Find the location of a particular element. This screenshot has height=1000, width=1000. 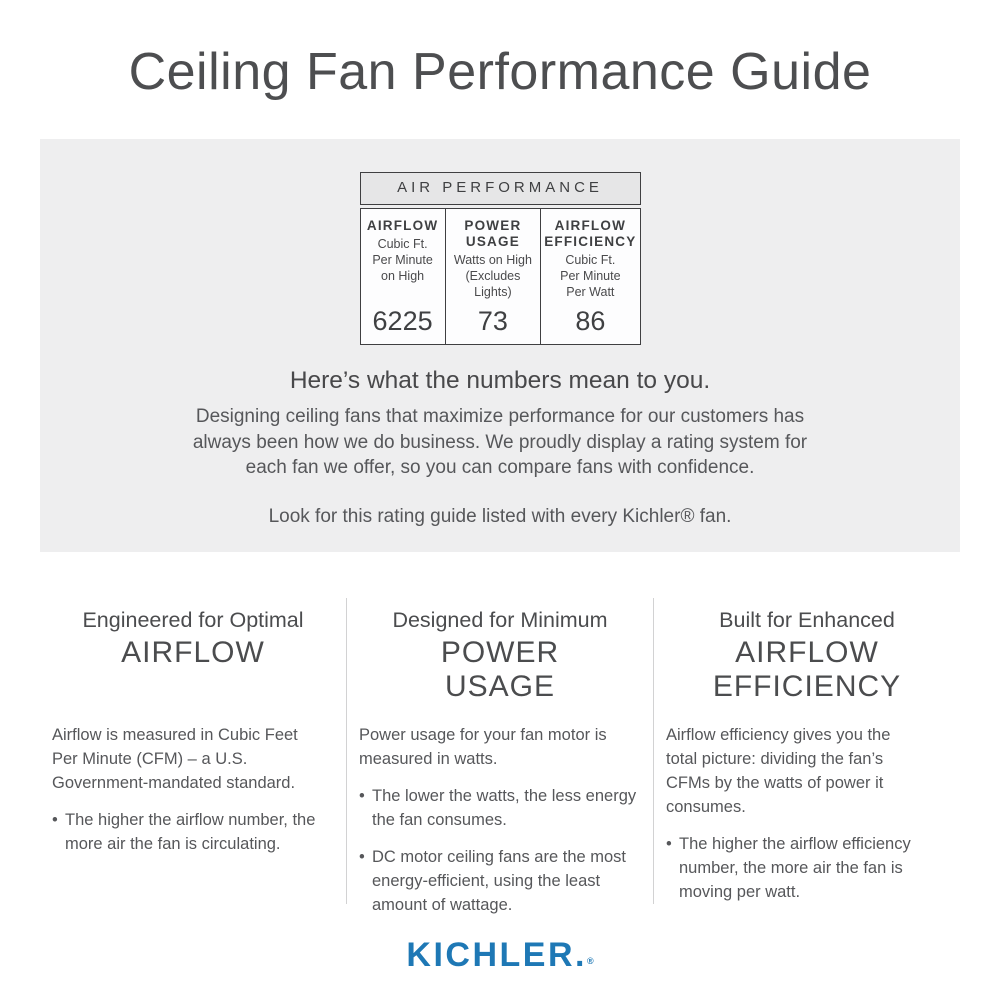

metric-value: 73 is located at coordinates (492, 321).